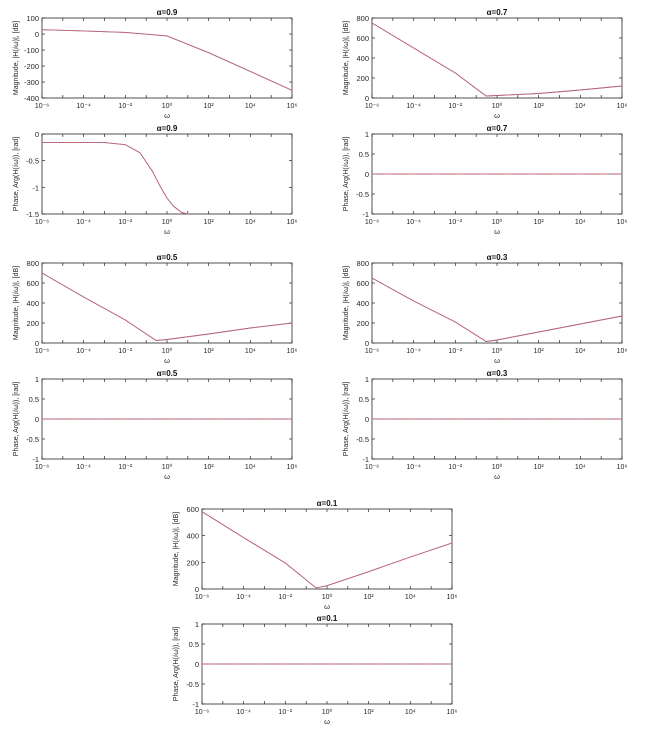 Image resolution: width=650 pixels, height=732 pixels. What do you see at coordinates (167, 128) in the screenshot?
I see `subplot-title: α=0.9` at bounding box center [167, 128].